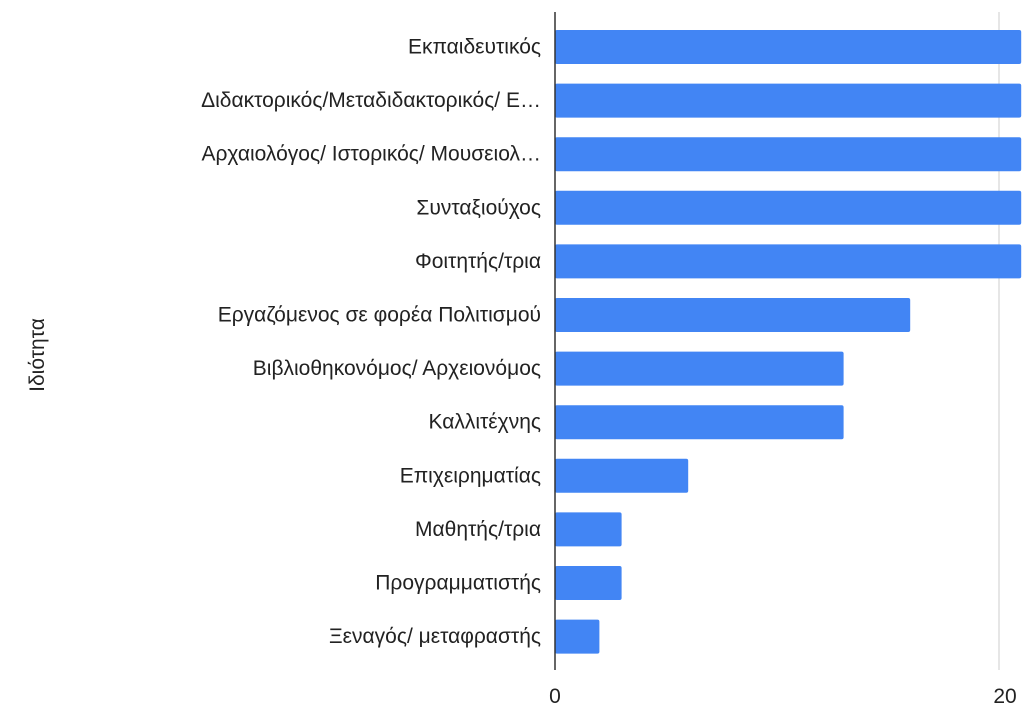  Describe the element at coordinates (783, 696) in the screenshot. I see `x-tick-labels: 0 20` at that location.